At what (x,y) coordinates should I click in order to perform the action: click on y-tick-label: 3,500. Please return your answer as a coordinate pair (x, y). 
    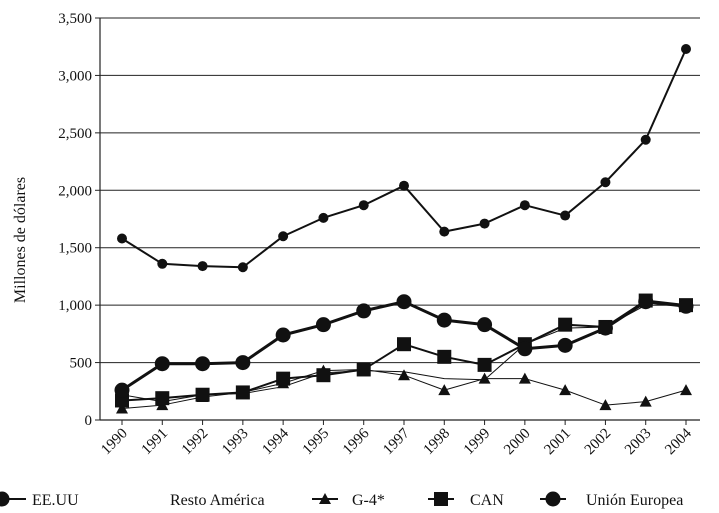
    Looking at the image, I should click on (75, 19).